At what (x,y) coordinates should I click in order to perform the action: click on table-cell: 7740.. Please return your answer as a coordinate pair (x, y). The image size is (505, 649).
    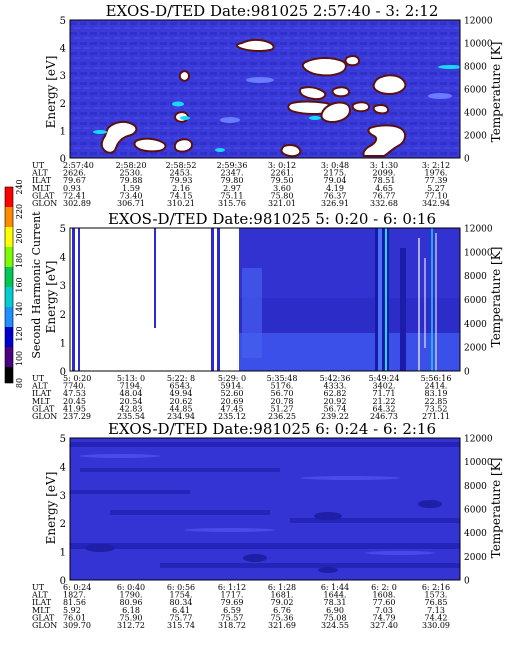
    Looking at the image, I should click on (74, 386).